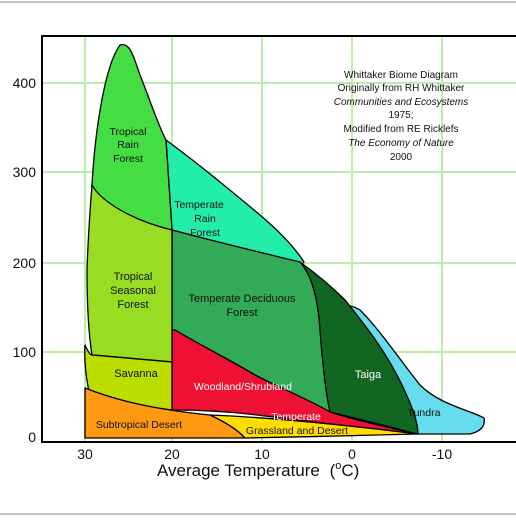  What do you see at coordinates (243, 387) in the screenshot?
I see `label-woodland-shrubland: Woodland/Shrubland` at bounding box center [243, 387].